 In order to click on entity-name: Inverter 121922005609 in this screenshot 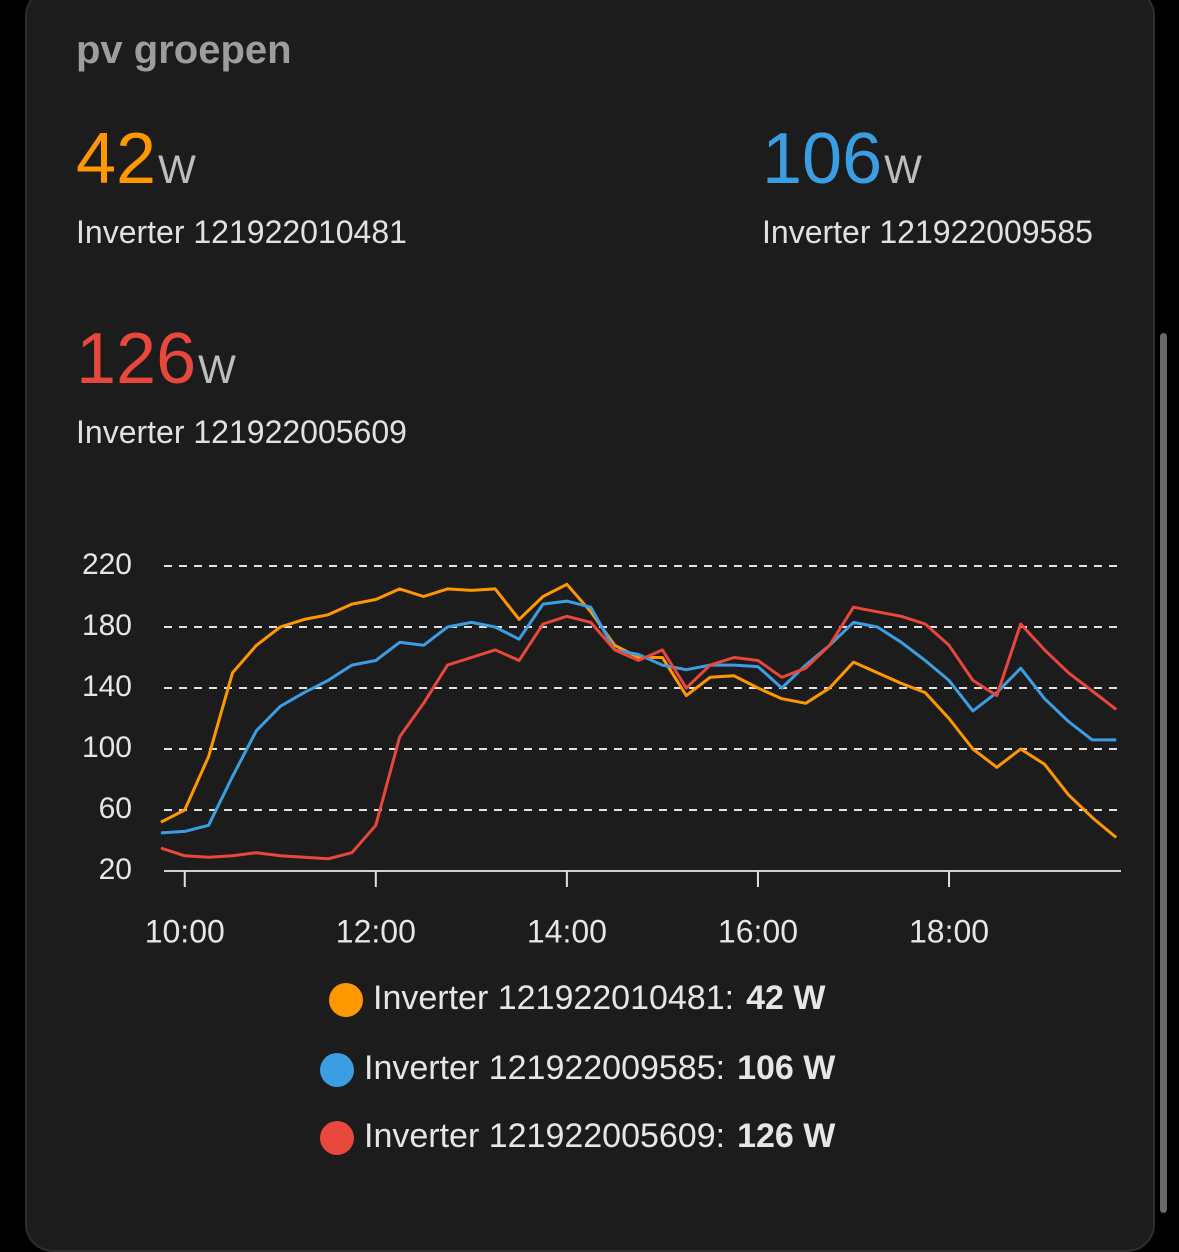, I will do `click(241, 432)`.